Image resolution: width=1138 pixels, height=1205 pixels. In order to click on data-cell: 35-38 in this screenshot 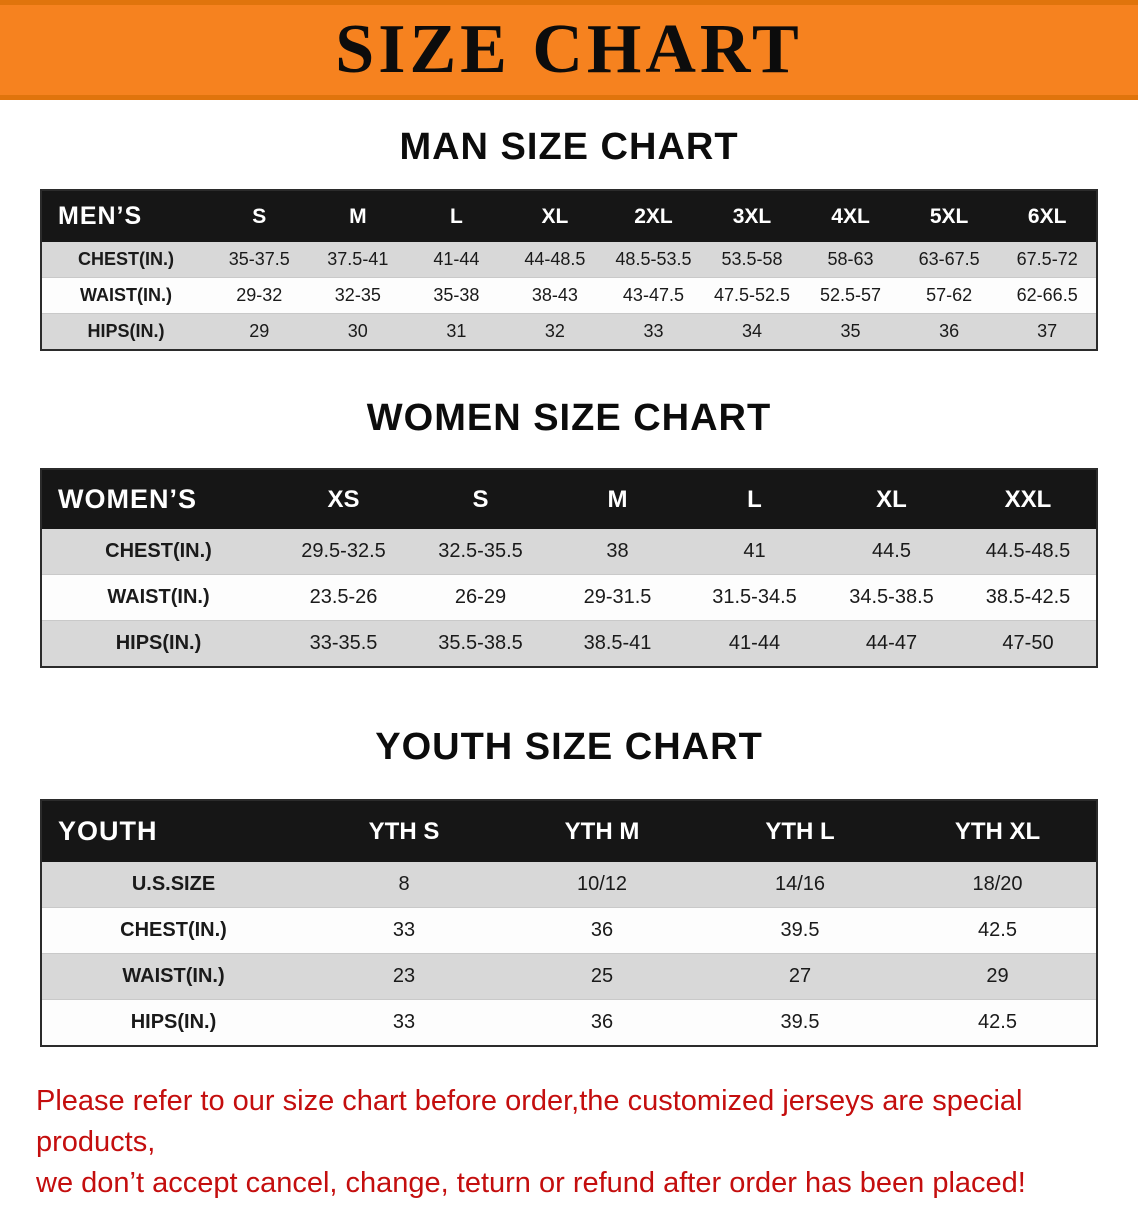, I will do `click(456, 295)`.